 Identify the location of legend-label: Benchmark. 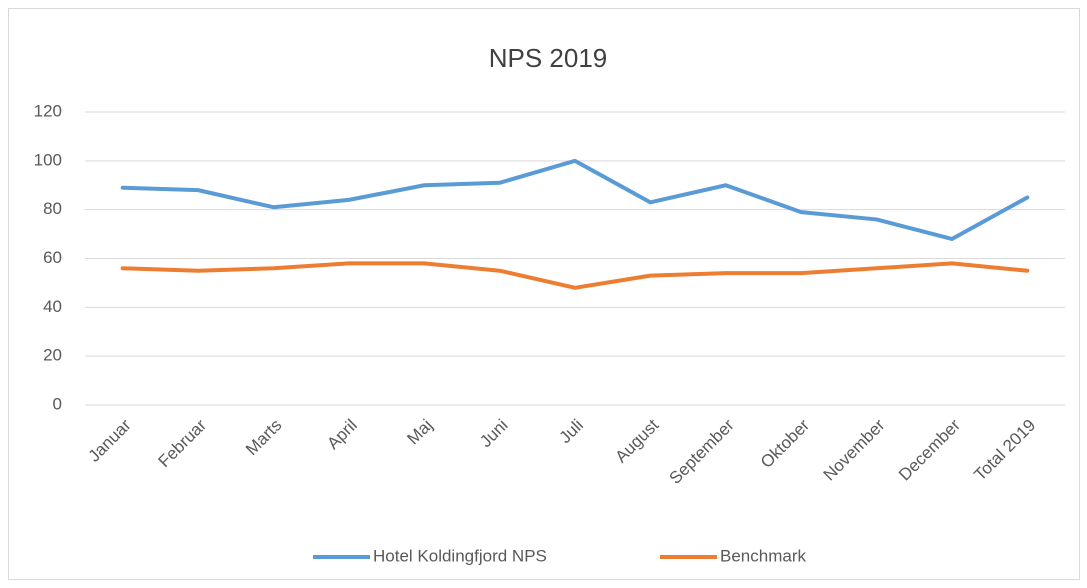
(763, 555).